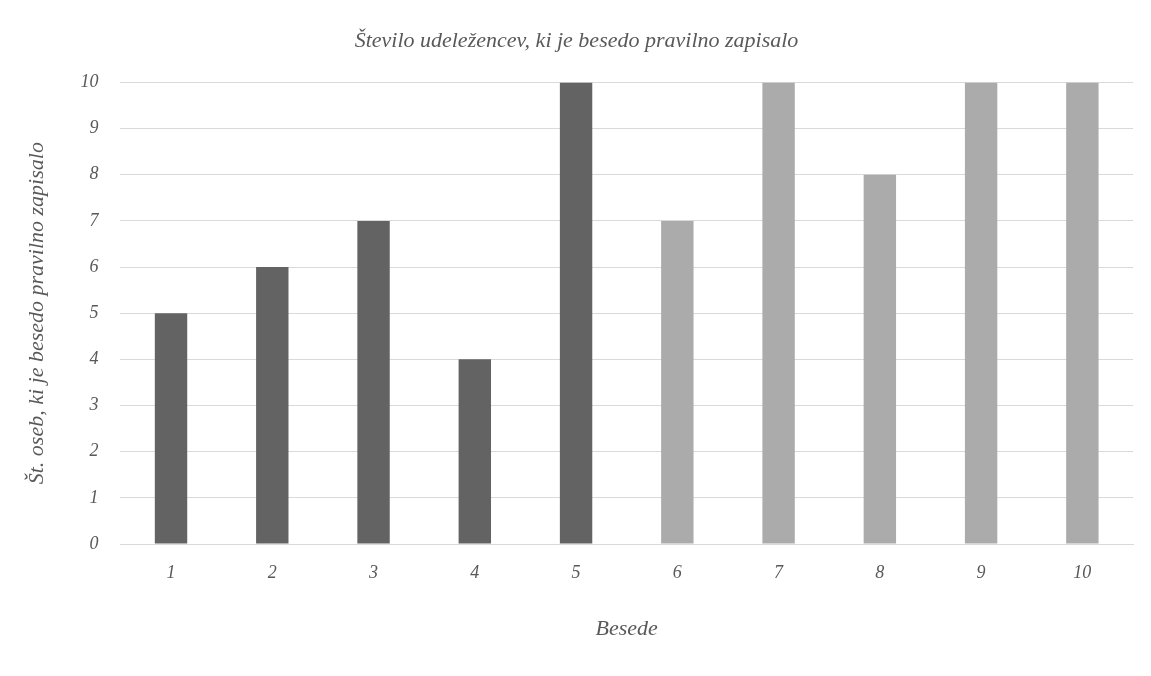  I want to click on y-tick-label: 1, so click(94, 496).